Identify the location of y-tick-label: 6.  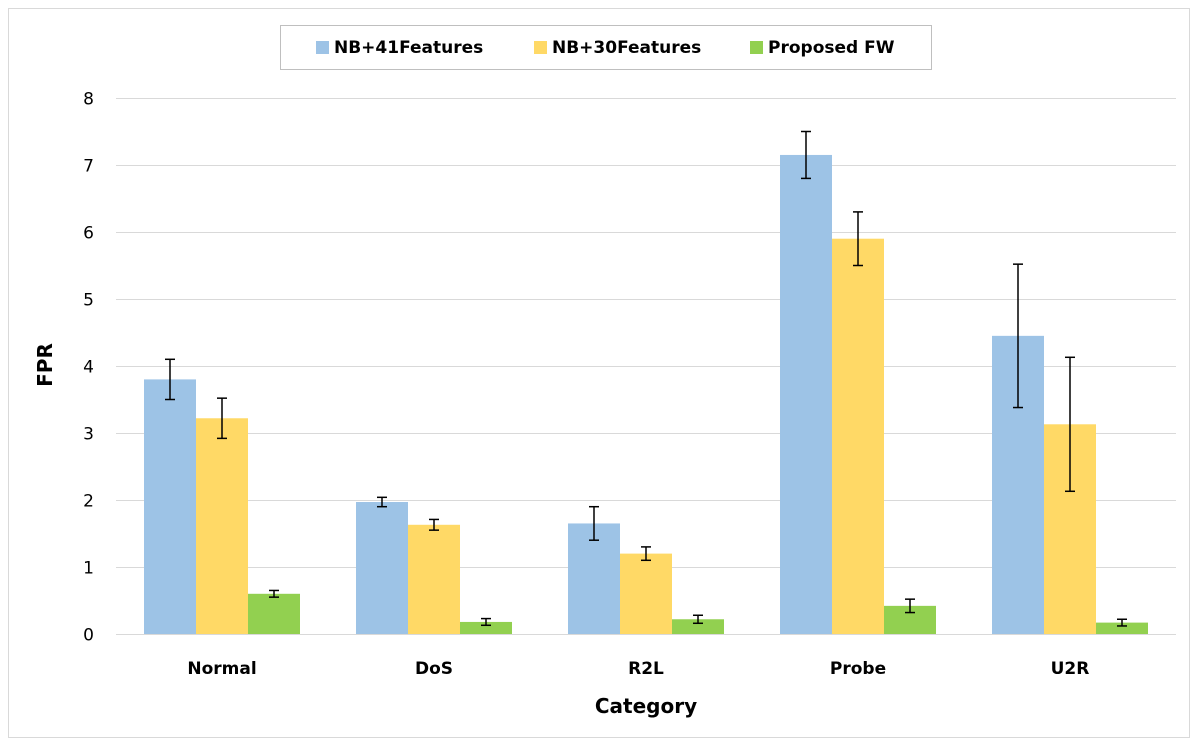
(88, 234).